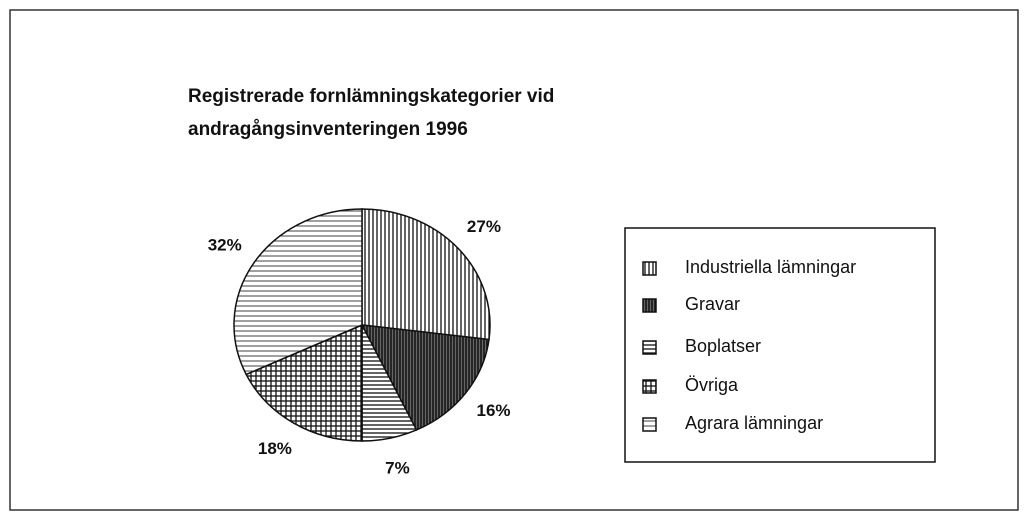 This screenshot has height=518, width=1026. What do you see at coordinates (493, 410) in the screenshot?
I see `data-label: 16%` at bounding box center [493, 410].